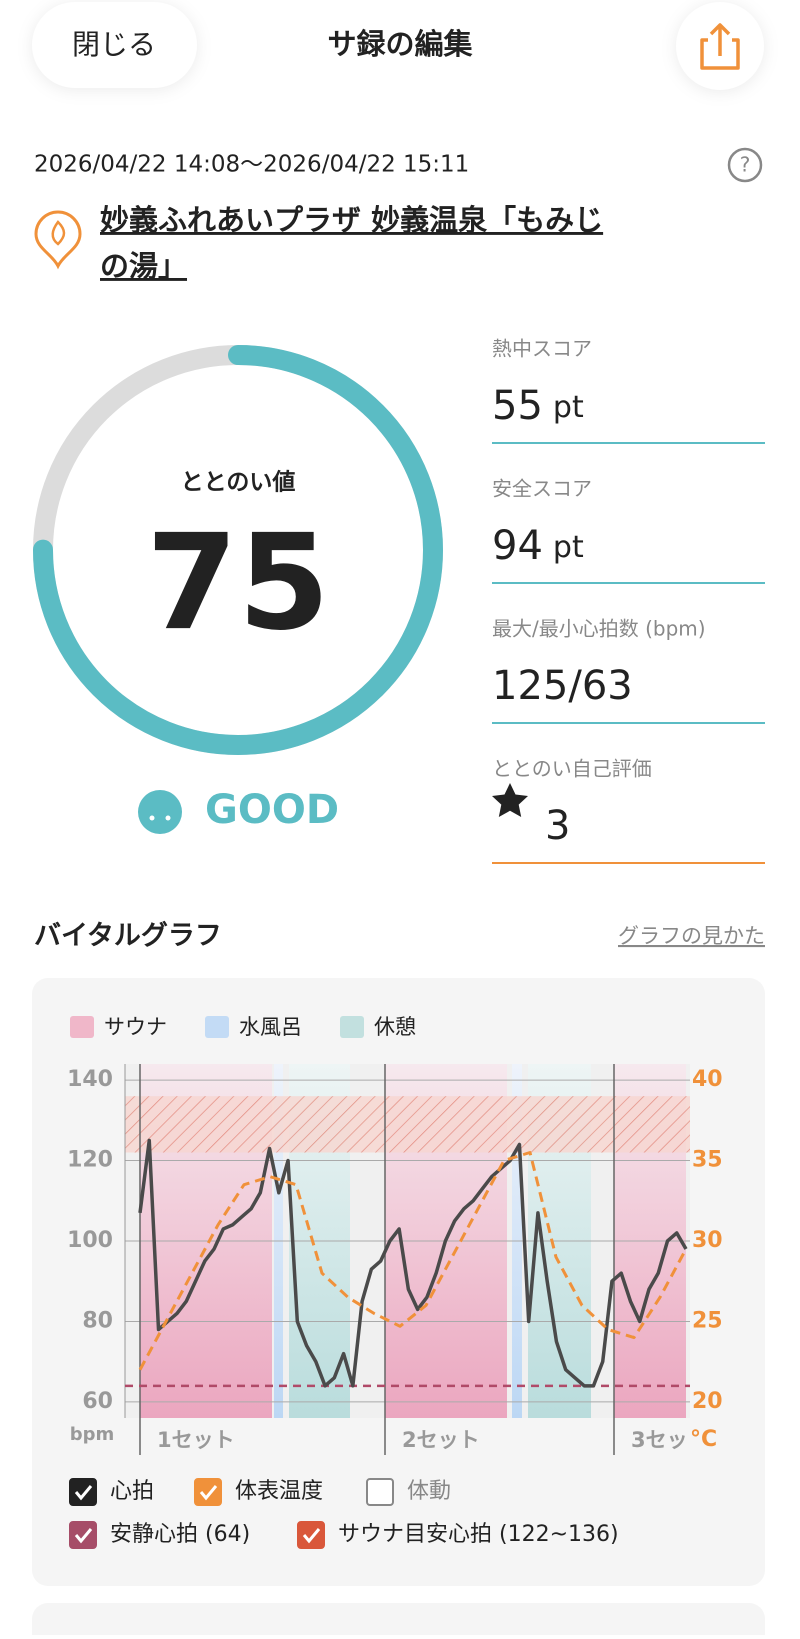  What do you see at coordinates (238, 583) in the screenshot?
I see `gauge-value: 75` at bounding box center [238, 583].